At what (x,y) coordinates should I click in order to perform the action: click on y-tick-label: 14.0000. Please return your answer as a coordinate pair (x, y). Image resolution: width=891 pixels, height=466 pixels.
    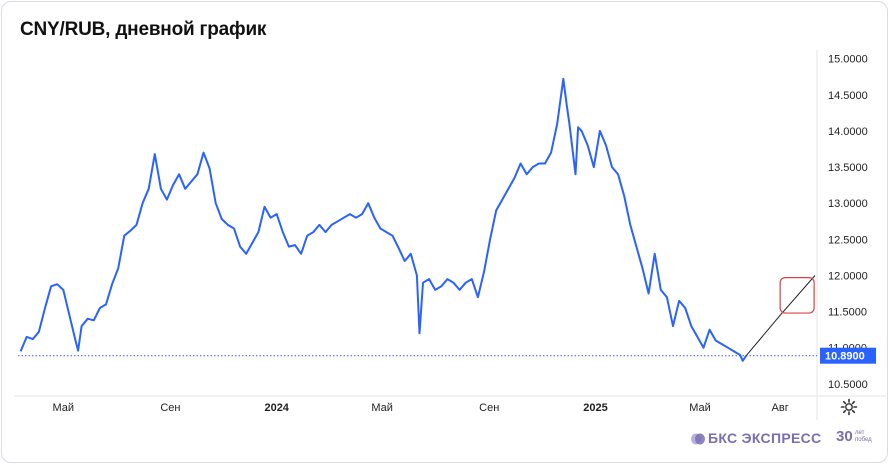
    Looking at the image, I should click on (848, 132).